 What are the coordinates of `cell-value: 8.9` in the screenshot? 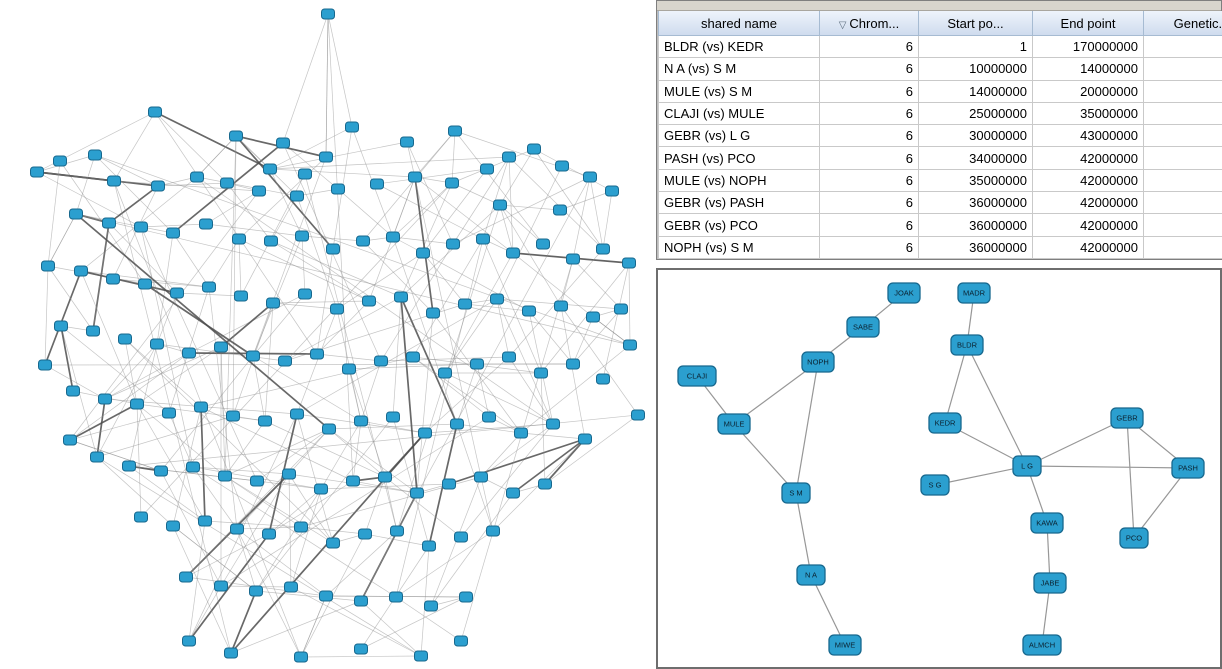 It's located at (1182, 203).